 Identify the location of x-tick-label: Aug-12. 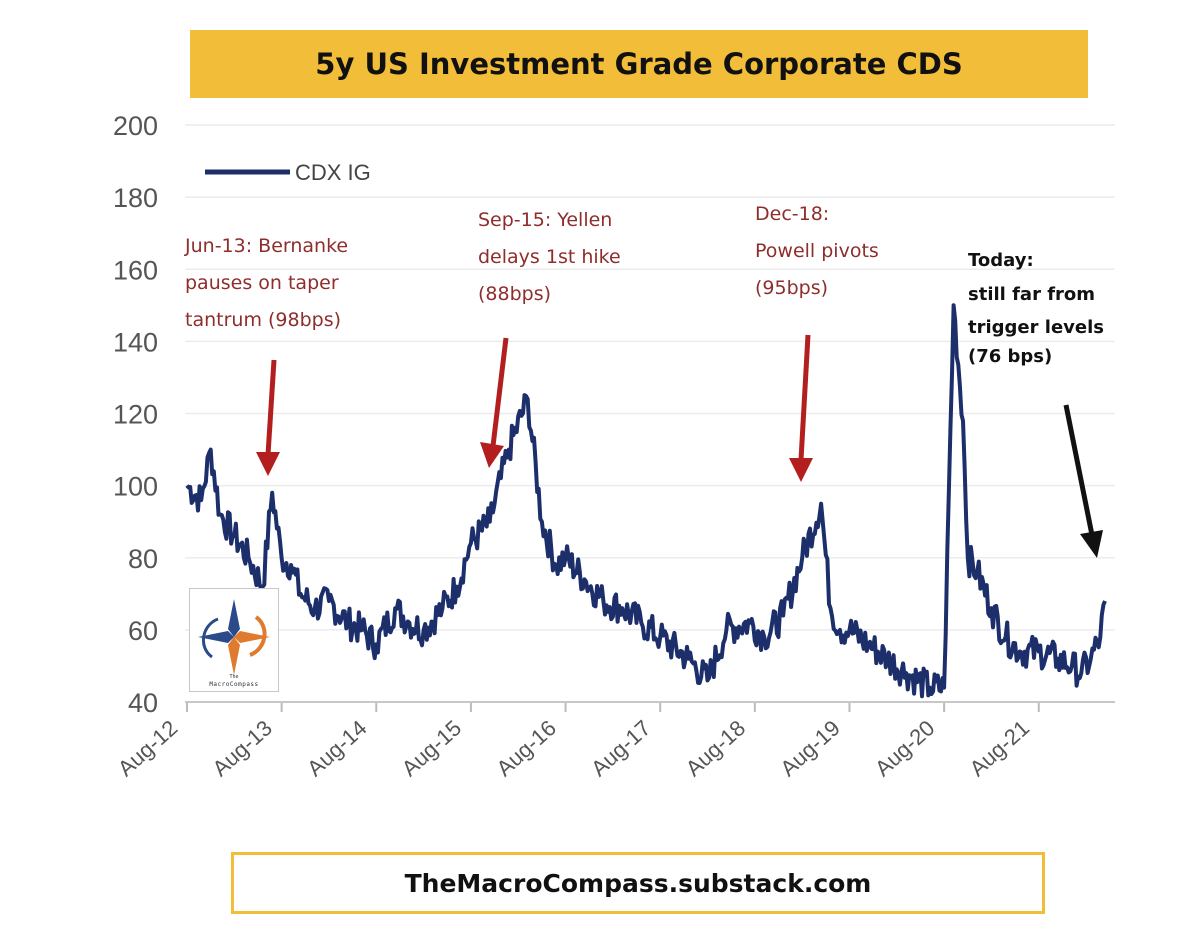
(147, 748).